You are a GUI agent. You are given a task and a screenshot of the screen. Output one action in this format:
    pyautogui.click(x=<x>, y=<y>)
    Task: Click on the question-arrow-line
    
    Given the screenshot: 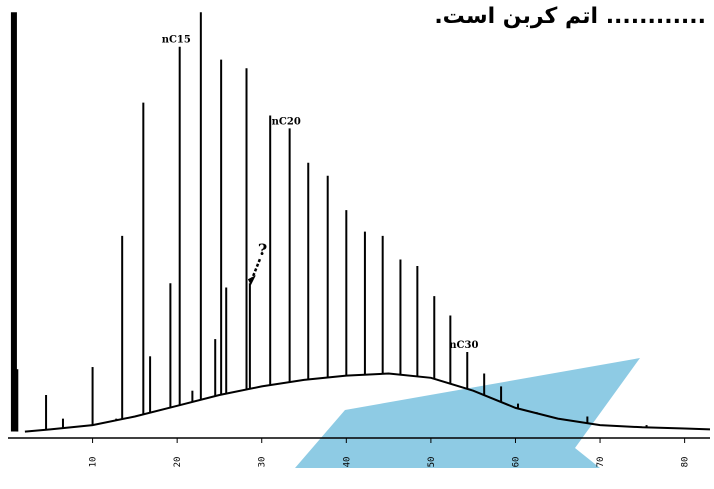 What is the action you would take?
    pyautogui.click(x=256, y=269)
    